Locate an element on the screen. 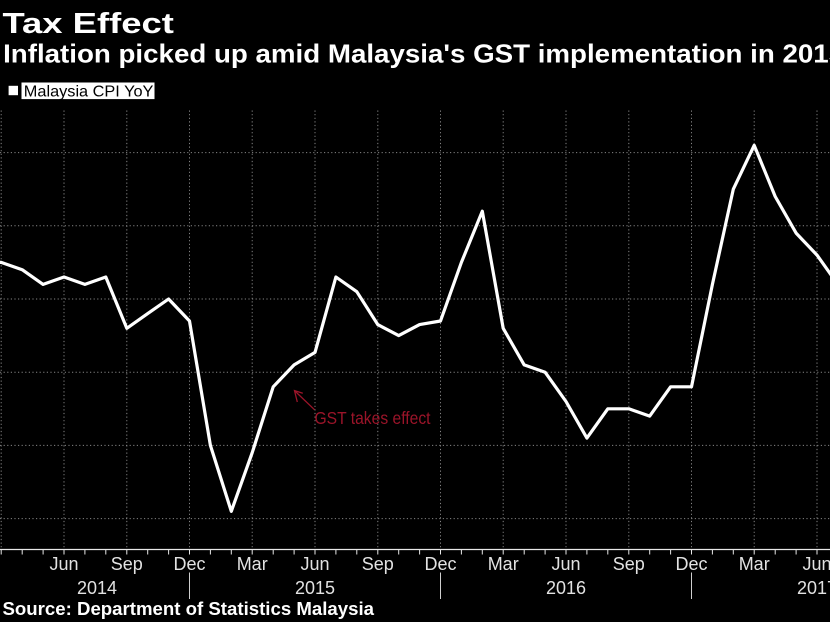 The width and height of the screenshot is (830, 622). svg-text: Malaysia CPI YoY is located at coordinates (89, 91).